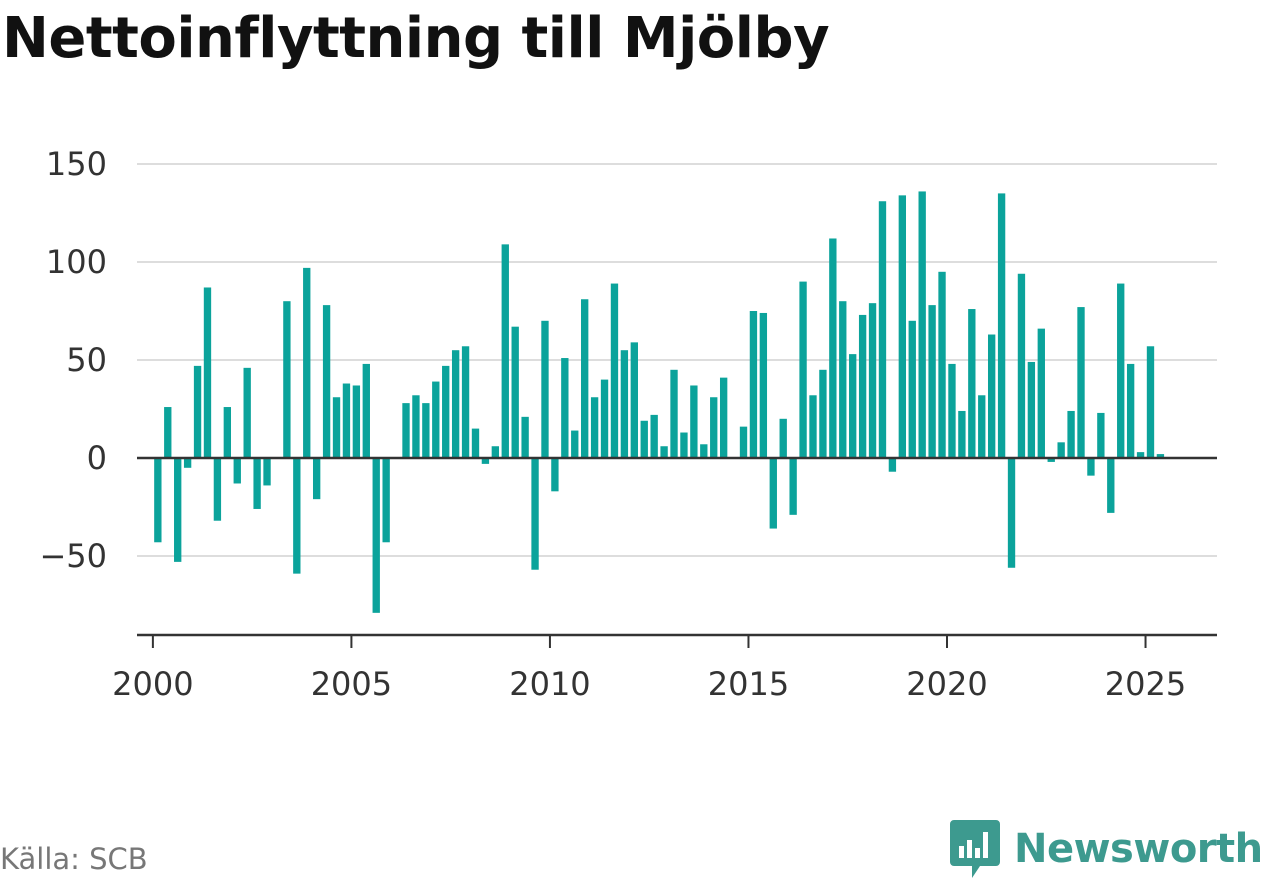 This screenshot has height=879, width=1262. I want to click on bar-chart-bubble-icon, so click(975, 849).